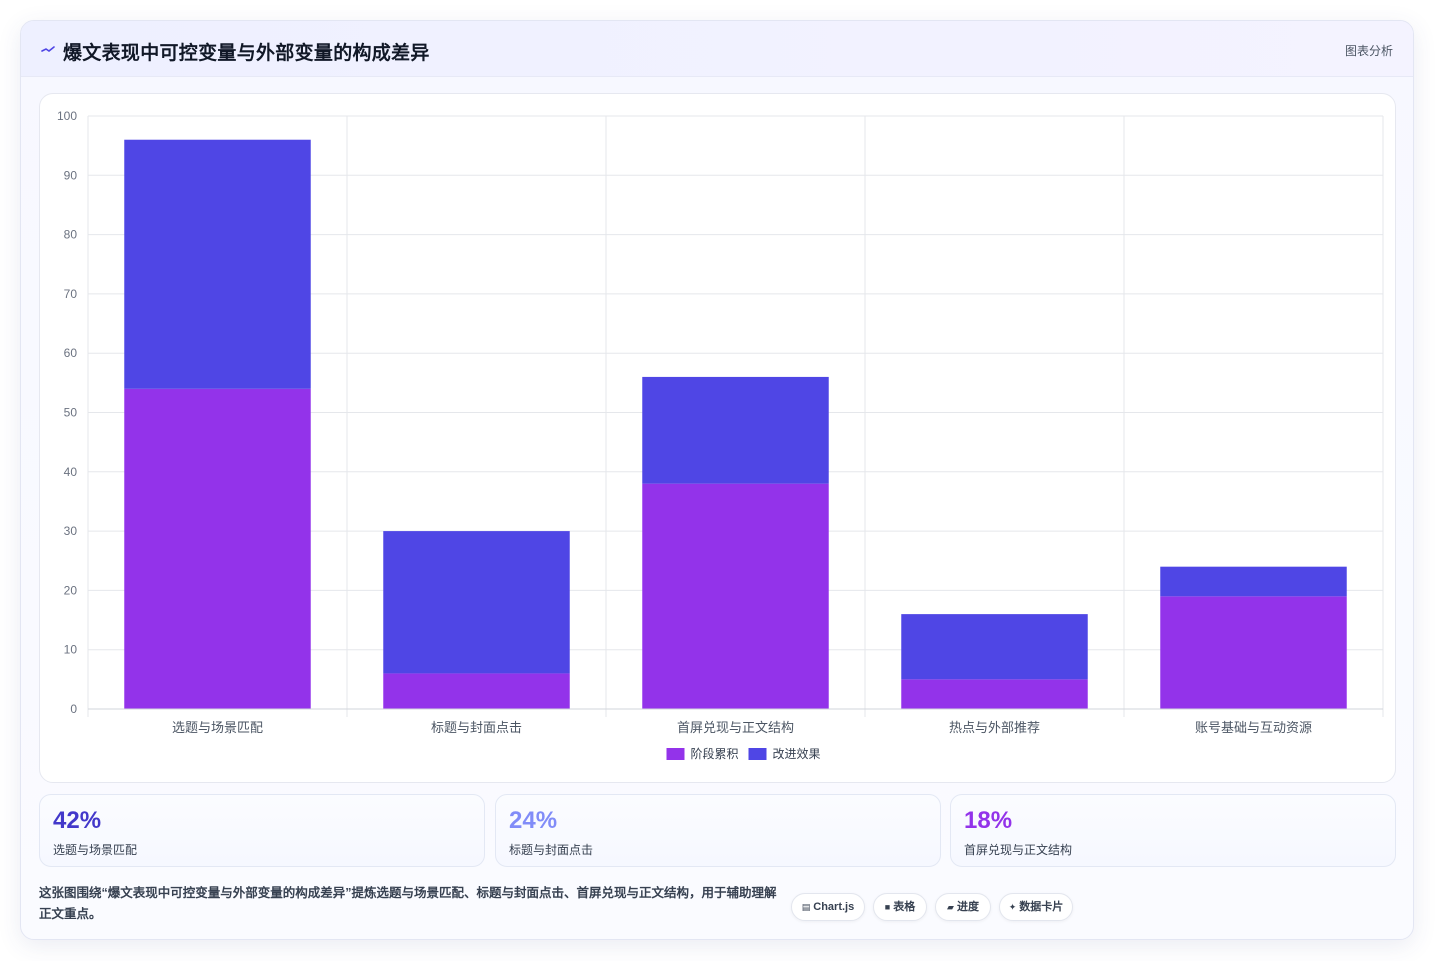 Image resolution: width=1435 pixels, height=961 pixels. Describe the element at coordinates (71, 531) in the screenshot. I see `y-tick-label: 30` at that location.